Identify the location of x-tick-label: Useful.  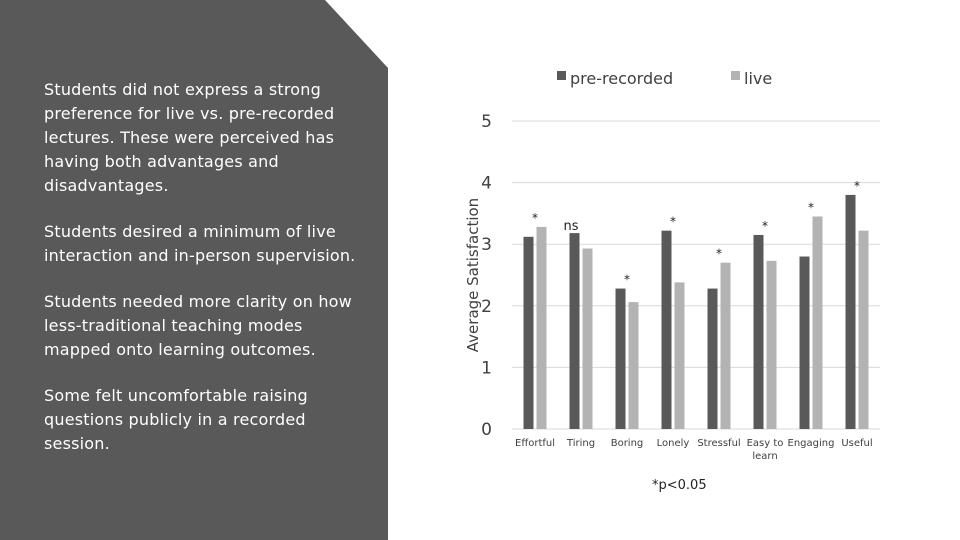
(856, 443).